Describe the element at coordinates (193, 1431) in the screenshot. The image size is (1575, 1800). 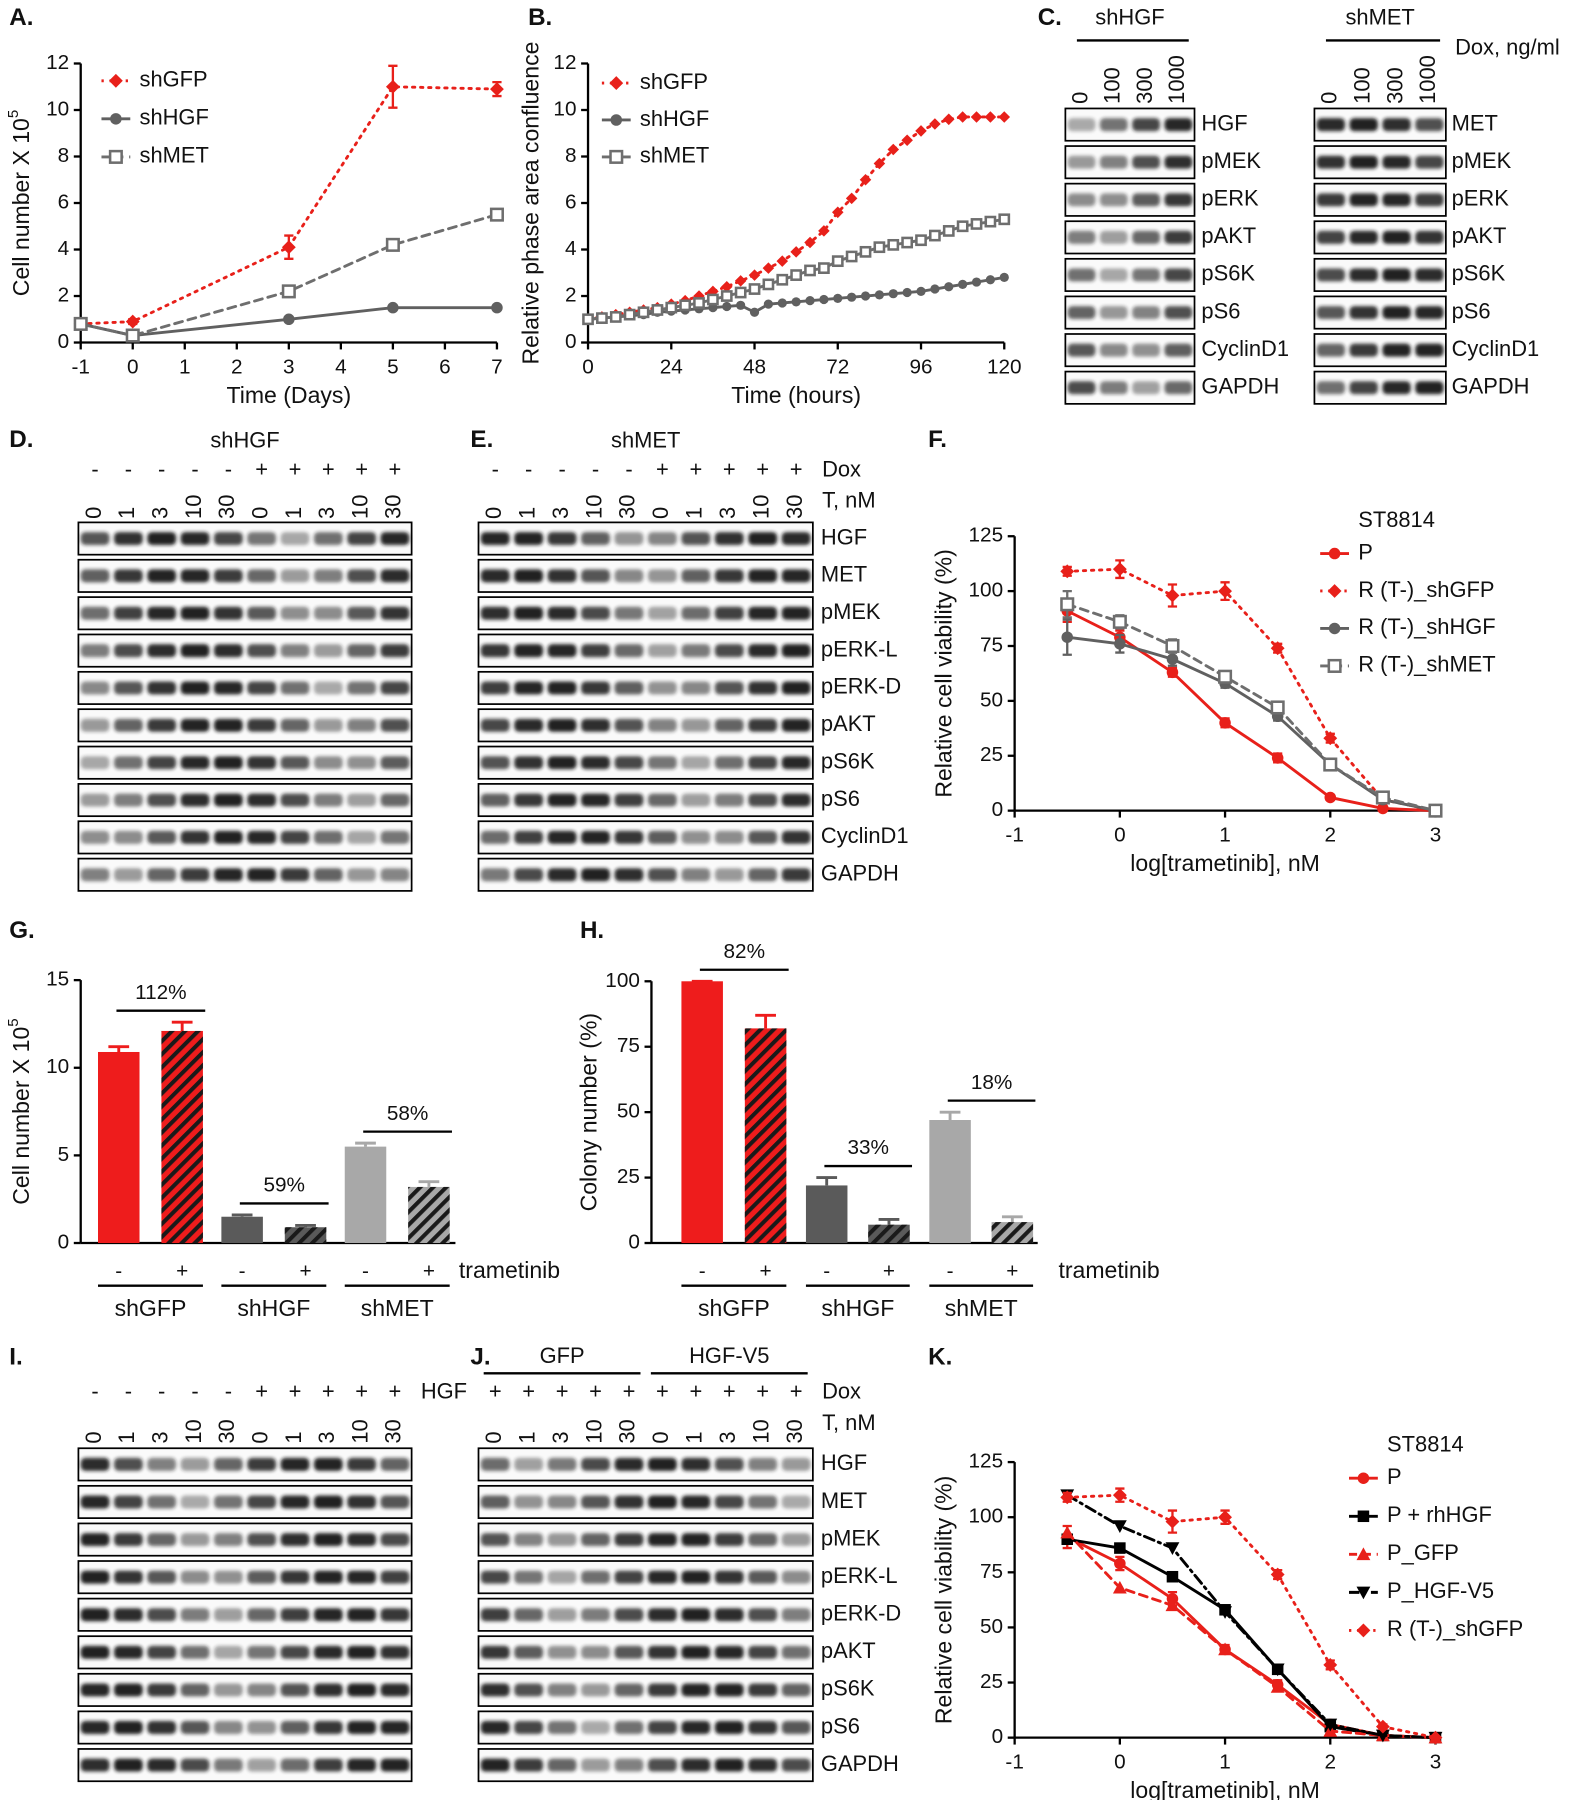
I see `lane-label: 10` at that location.